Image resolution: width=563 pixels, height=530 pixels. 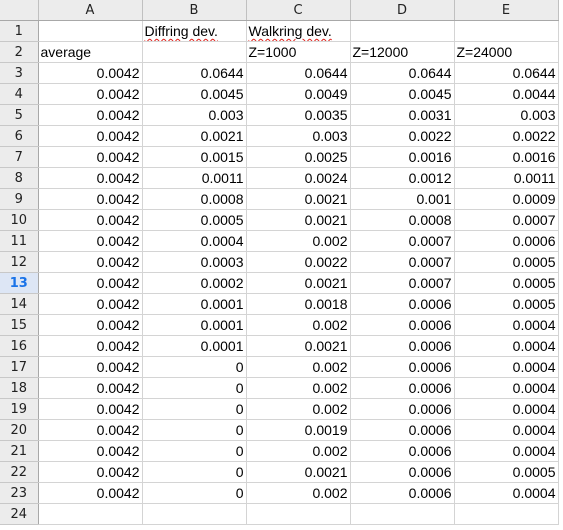 What do you see at coordinates (19, 283) in the screenshot?
I see `row-header: 13` at bounding box center [19, 283].